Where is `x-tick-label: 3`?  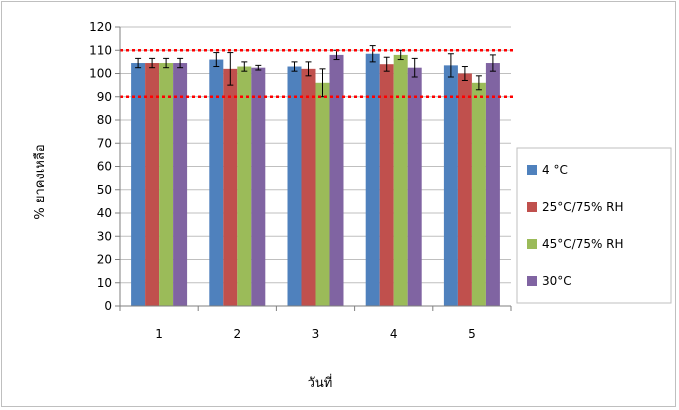
x-tick-label: 3 is located at coordinates (316, 334).